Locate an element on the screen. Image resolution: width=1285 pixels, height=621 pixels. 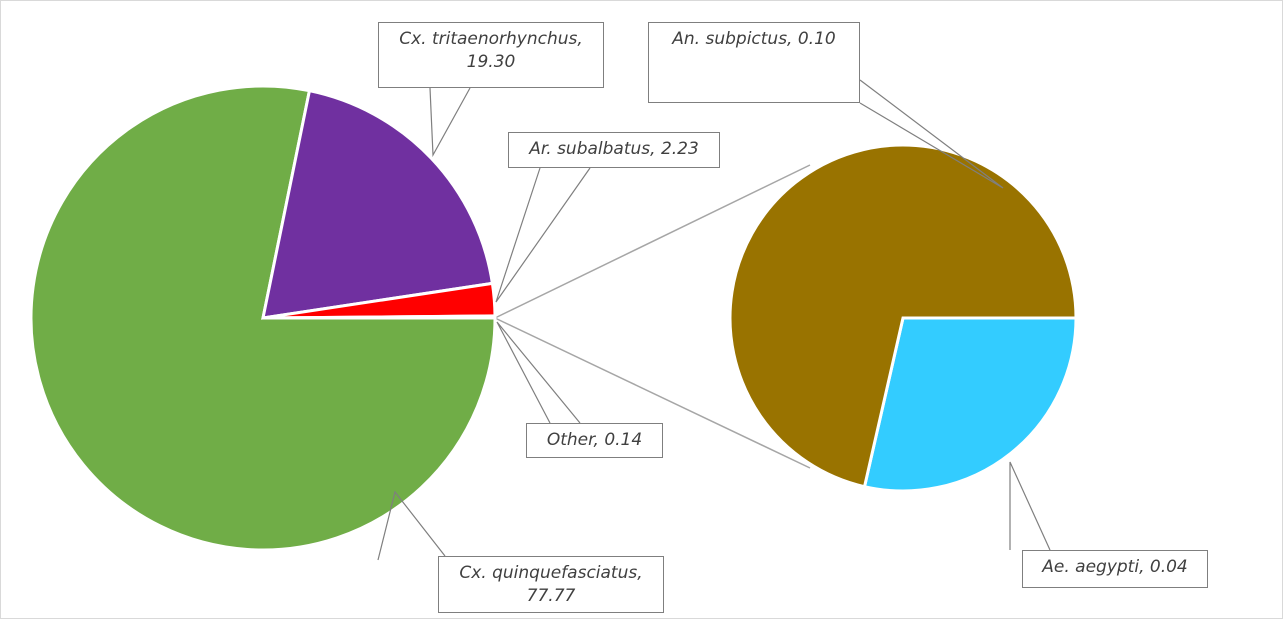
data-label: An. subpictus, 0.10 is located at coordinates (754, 62).